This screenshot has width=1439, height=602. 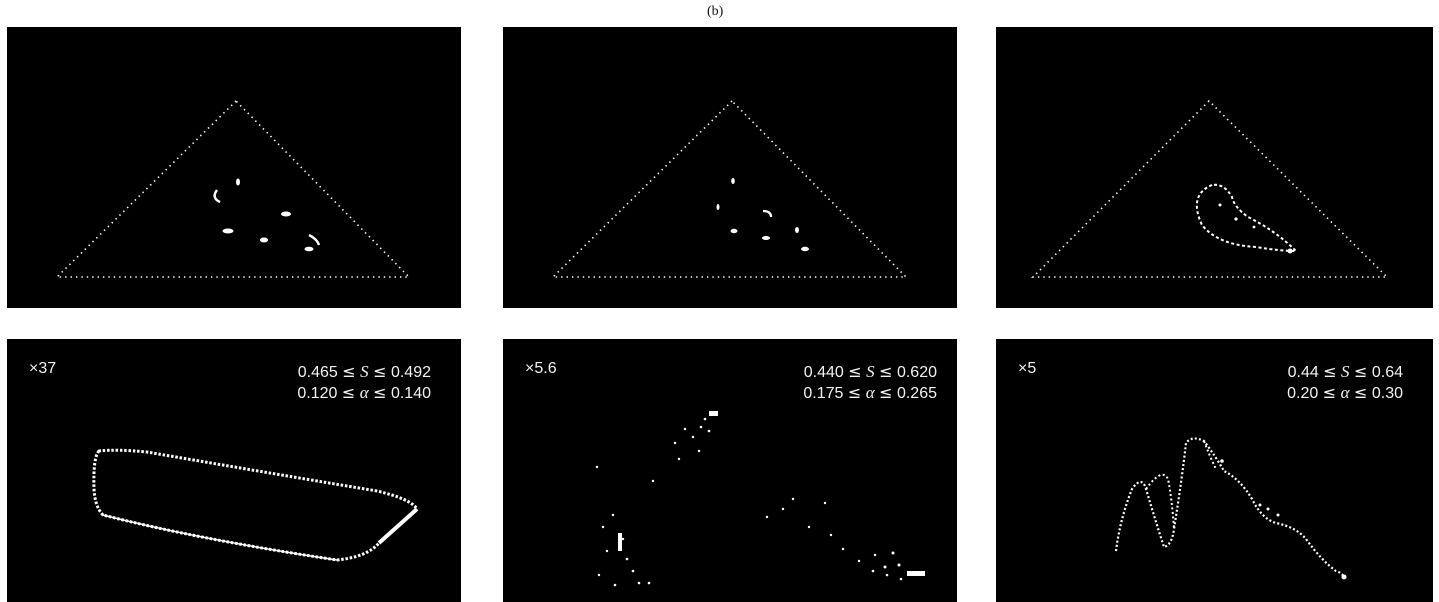 What do you see at coordinates (364, 392) in the screenshot?
I see `alpha-range: 0.120 ≤ α ≤ 0.140` at bounding box center [364, 392].